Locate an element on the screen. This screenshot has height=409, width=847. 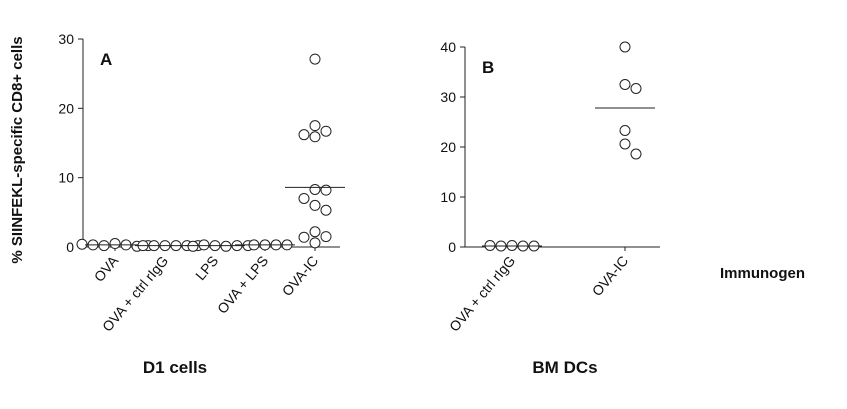
x-tick-label: OVA is located at coordinates (106, 268).